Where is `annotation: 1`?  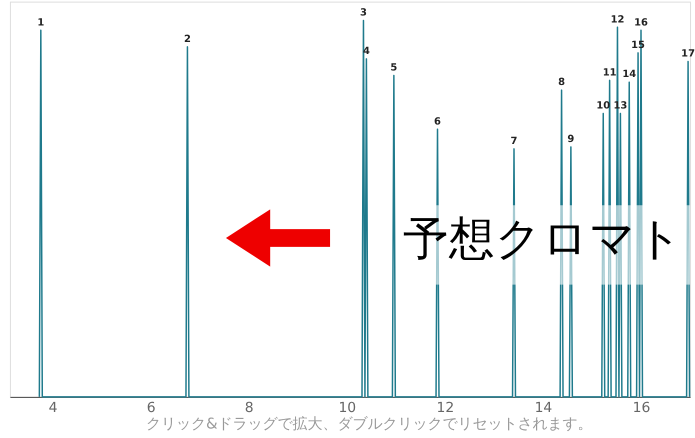 annotation: 1 is located at coordinates (40, 22).